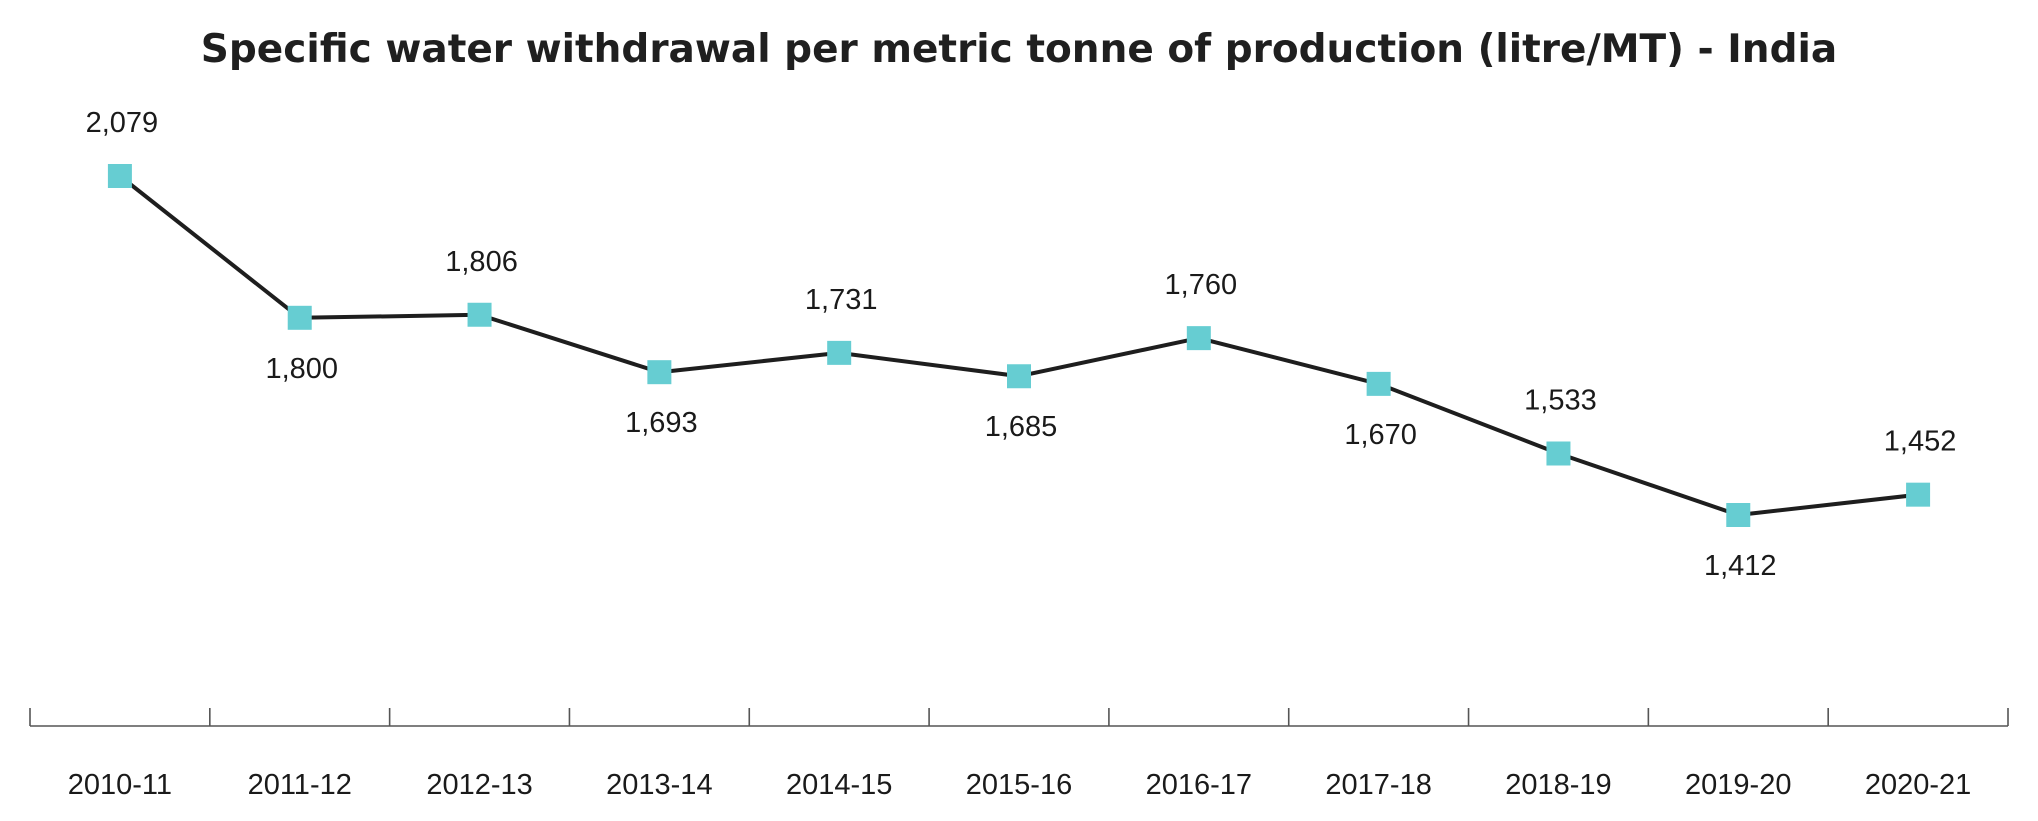 This screenshot has height=821, width=2038. Describe the element at coordinates (120, 785) in the screenshot. I see `x-tick-label: 2010-11` at that location.